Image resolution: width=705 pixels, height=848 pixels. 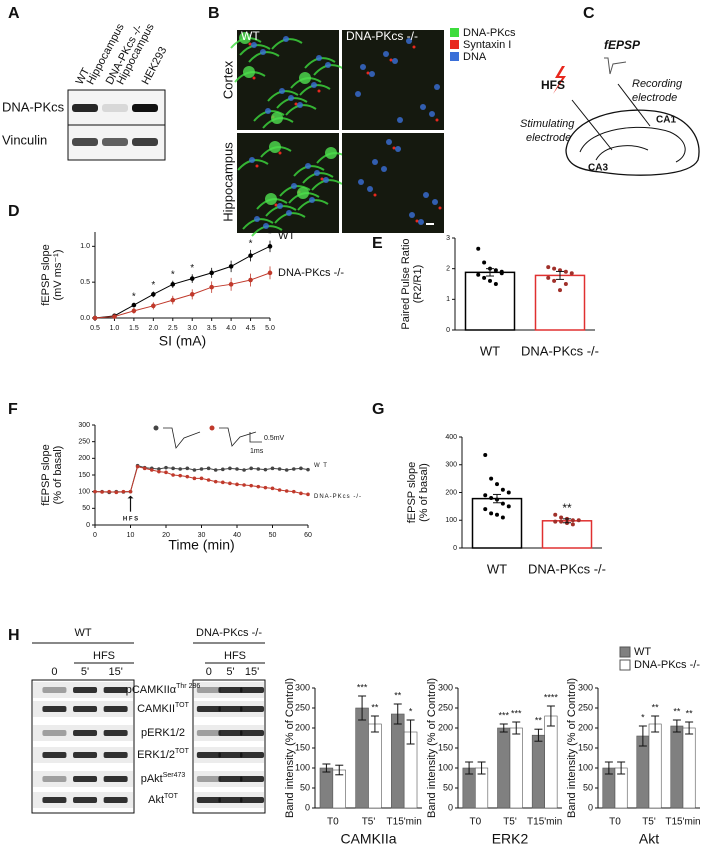 I want to click on y-axis-label: Band intensity (% of Control), so click(x=290, y=748).